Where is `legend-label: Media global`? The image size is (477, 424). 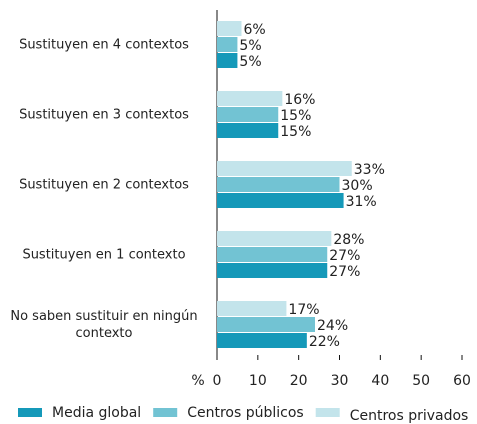
legend-label: Media global is located at coordinates (96, 413).